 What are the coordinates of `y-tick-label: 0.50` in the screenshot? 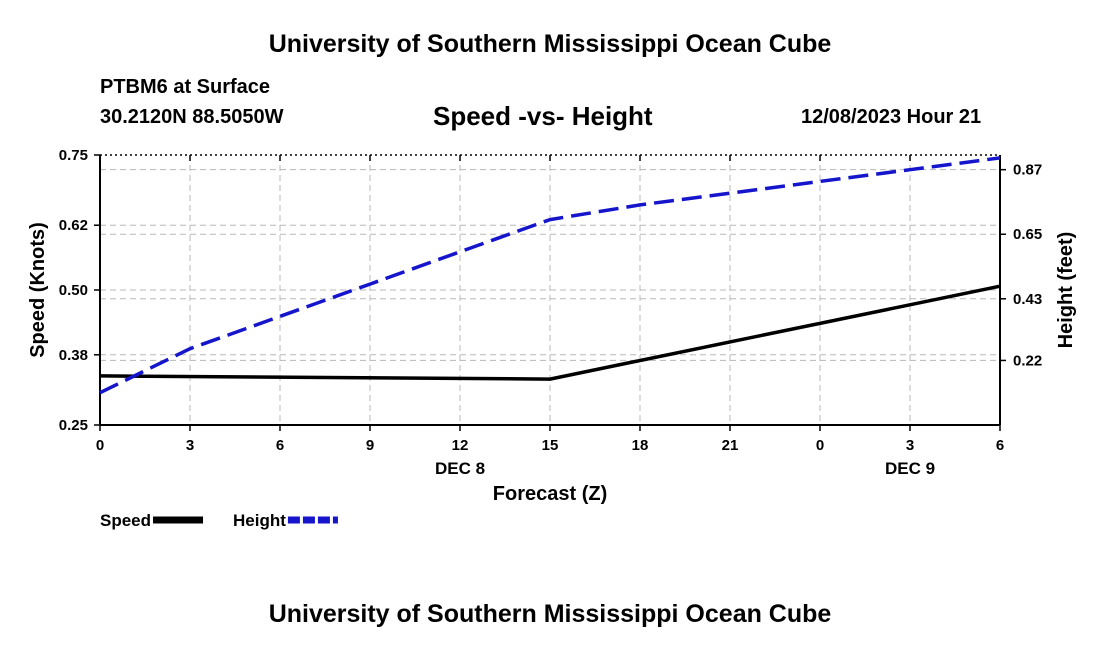 It's located at (73, 290).